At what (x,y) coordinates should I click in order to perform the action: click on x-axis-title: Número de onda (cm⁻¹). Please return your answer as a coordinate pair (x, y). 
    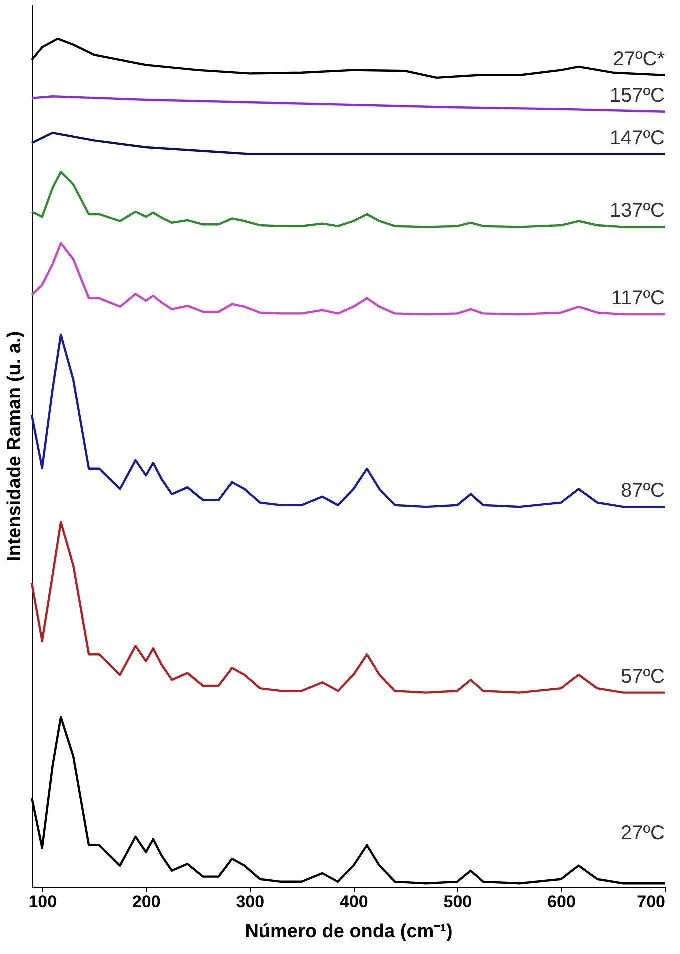
    Looking at the image, I should click on (349, 932).